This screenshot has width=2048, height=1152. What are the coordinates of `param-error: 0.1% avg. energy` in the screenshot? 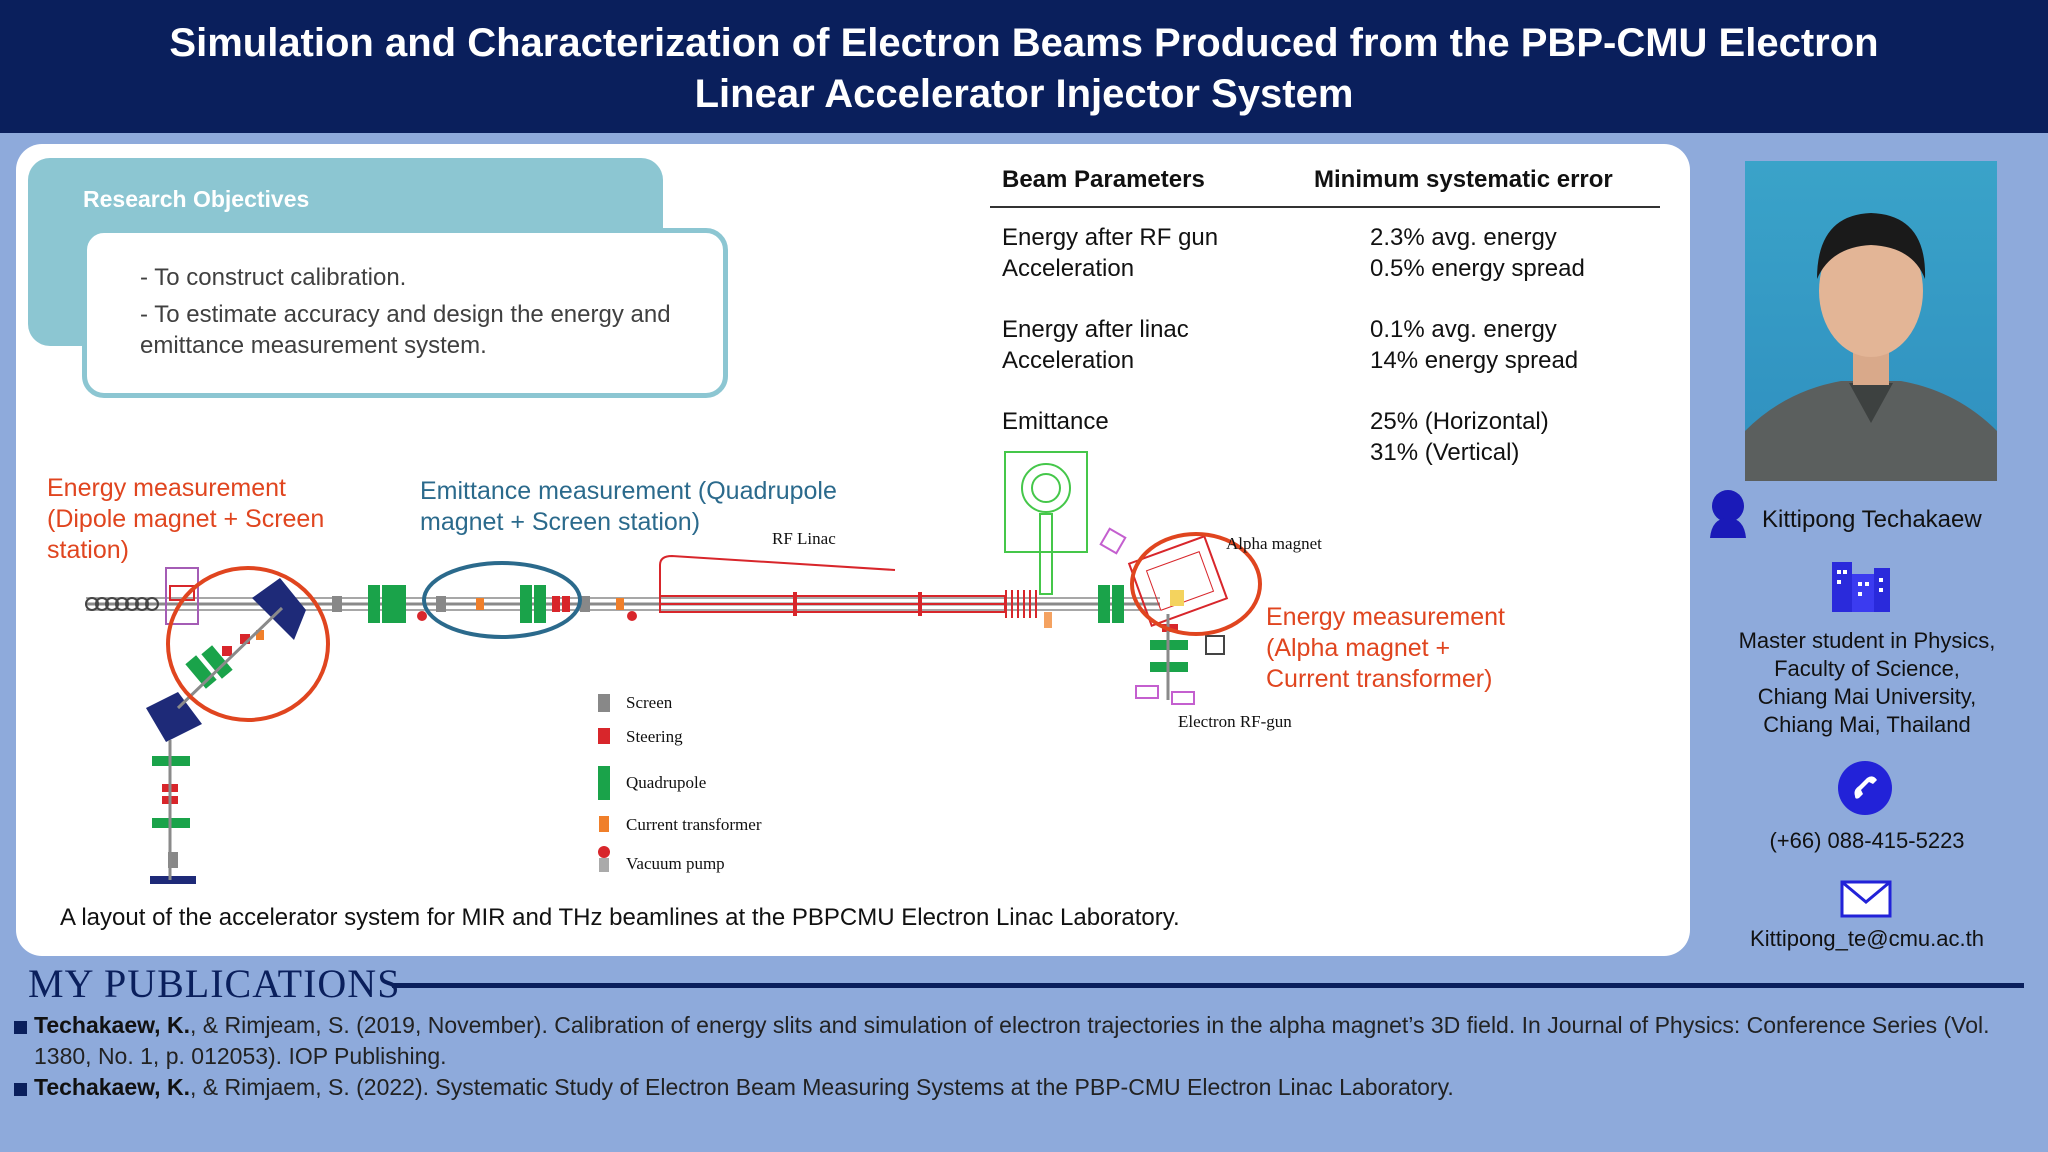 It's located at (1463, 329).